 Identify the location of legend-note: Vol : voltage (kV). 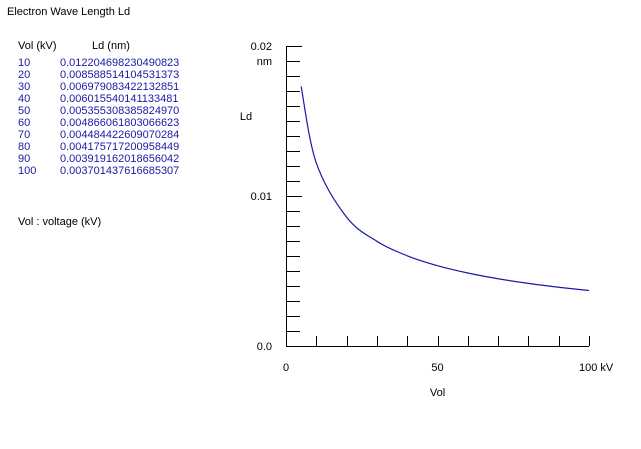
(60, 222).